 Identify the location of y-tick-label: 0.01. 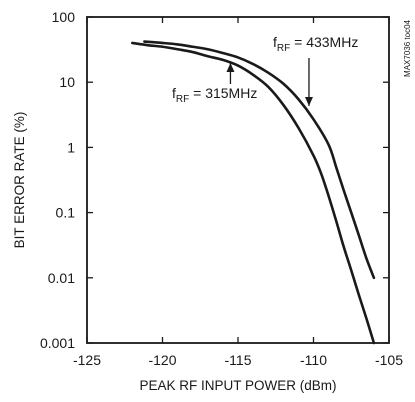
(61, 278).